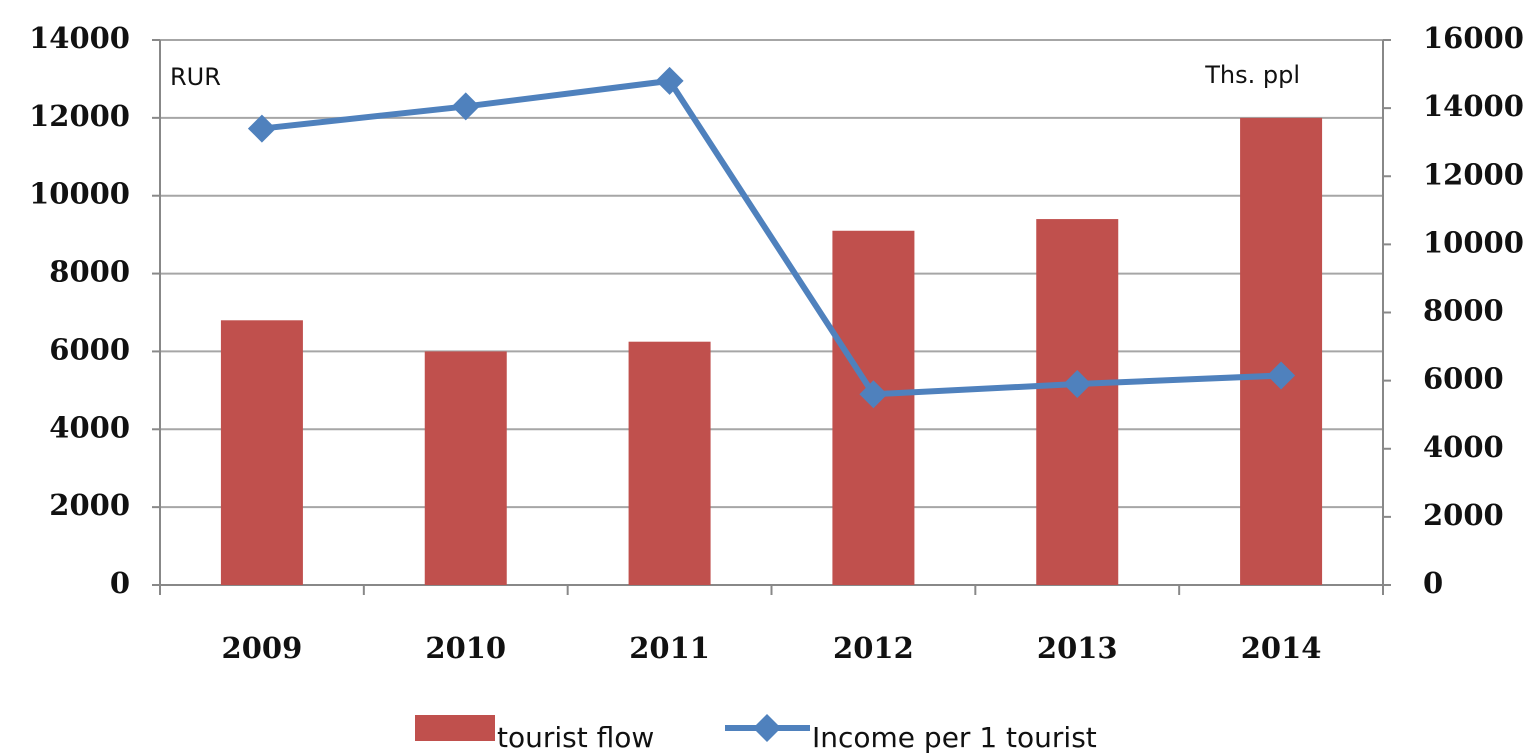 The height and width of the screenshot is (755, 1535). What do you see at coordinates (89, 272) in the screenshot?
I see `y-tick-label: 8000` at bounding box center [89, 272].